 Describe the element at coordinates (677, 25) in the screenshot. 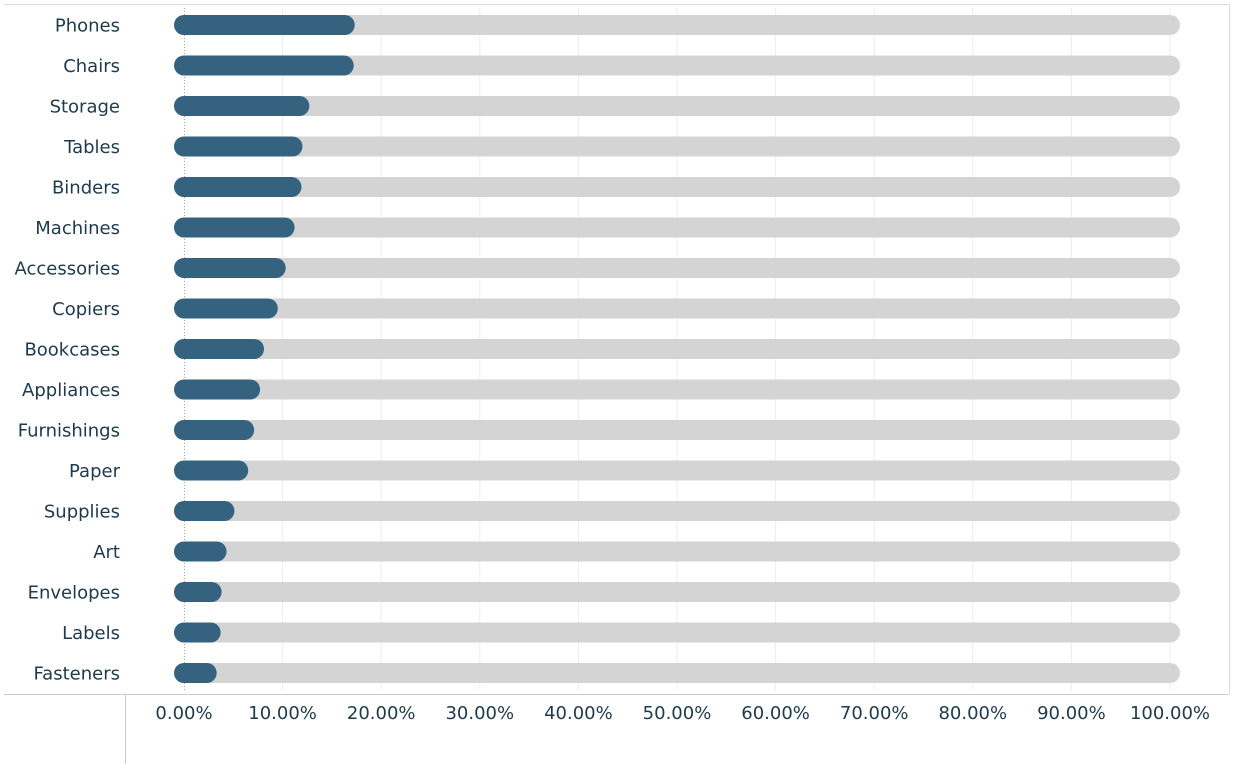

I see `bar-track-phones` at that location.